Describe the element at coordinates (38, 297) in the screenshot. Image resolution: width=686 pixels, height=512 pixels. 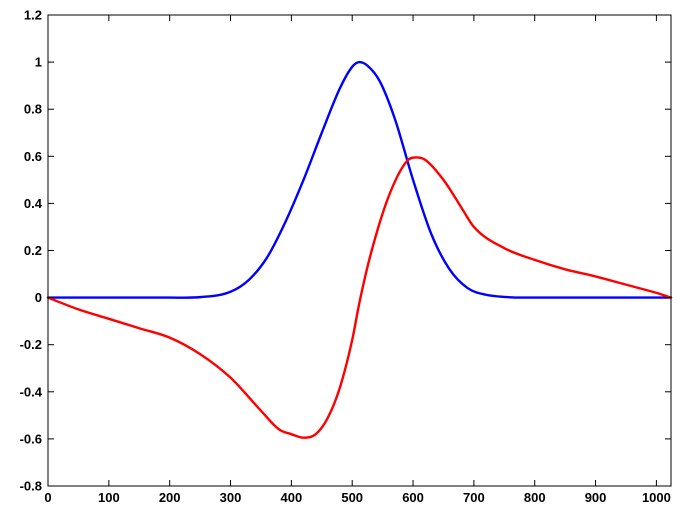
I see `y-tick-label: 0` at that location.